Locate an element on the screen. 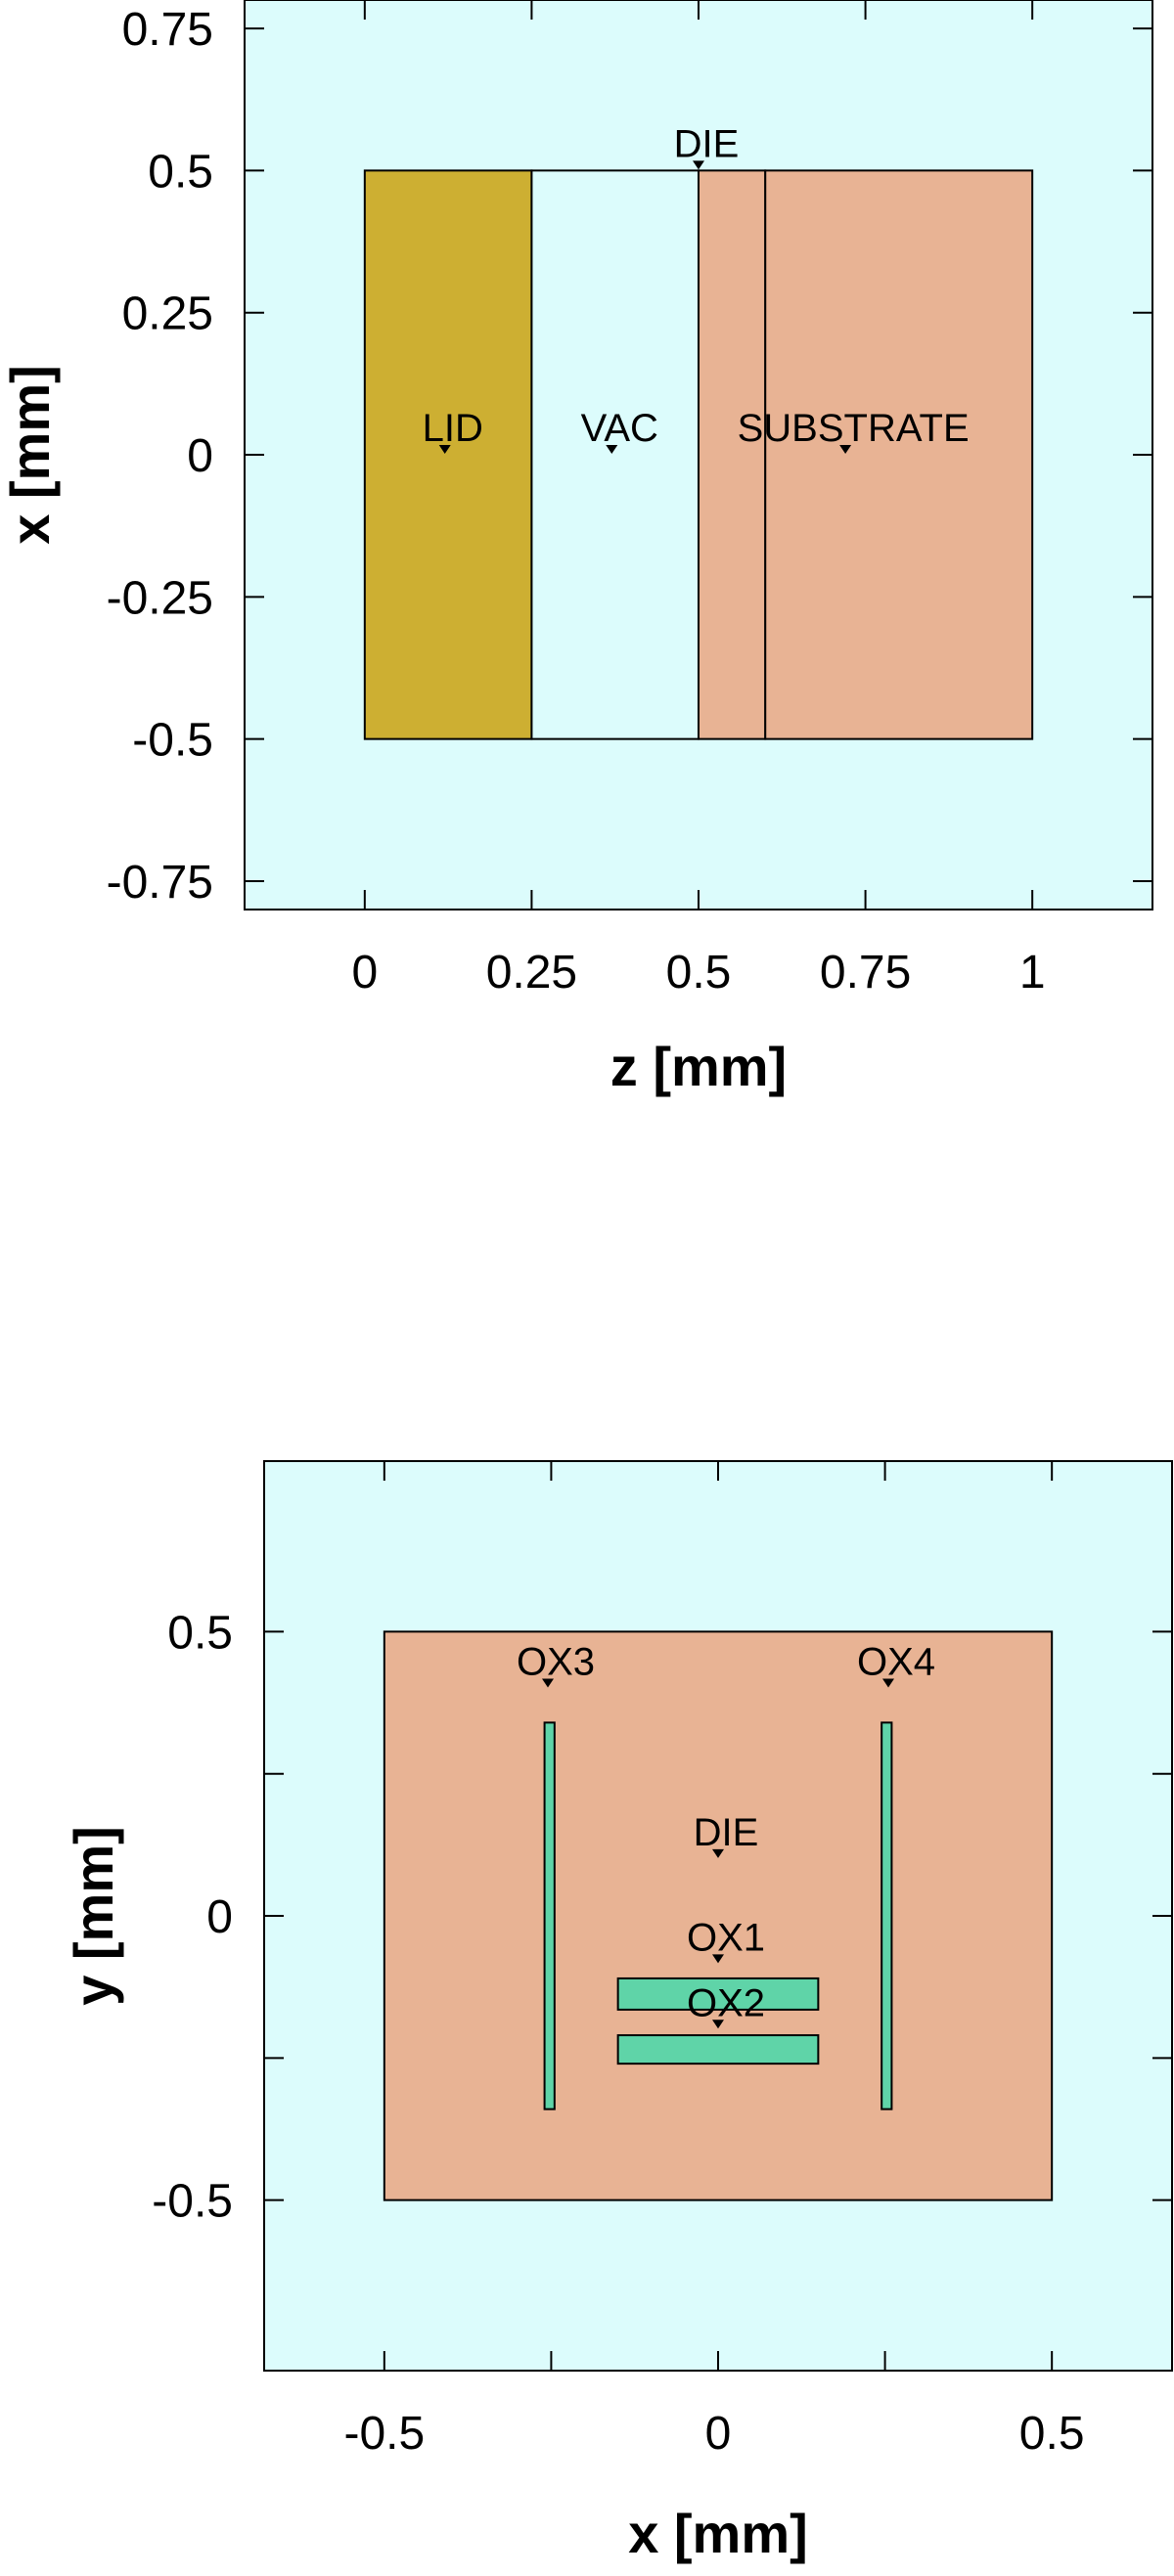  top-y-axis-title: x [mm] is located at coordinates (30, 455).